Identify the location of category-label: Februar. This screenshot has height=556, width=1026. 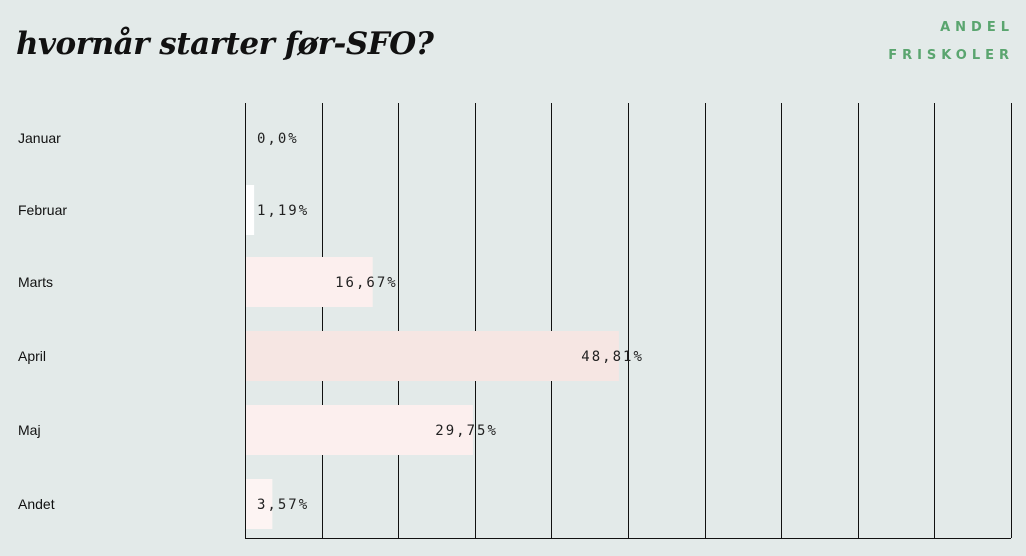
(42, 210).